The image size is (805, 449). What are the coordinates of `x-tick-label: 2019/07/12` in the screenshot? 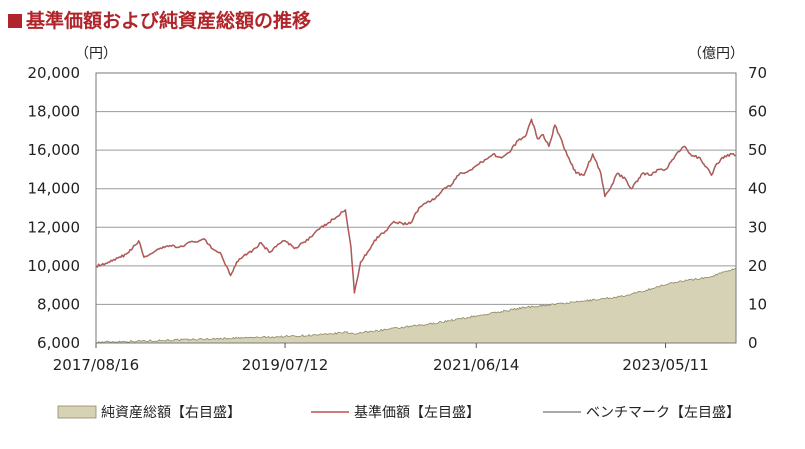 It's located at (285, 365).